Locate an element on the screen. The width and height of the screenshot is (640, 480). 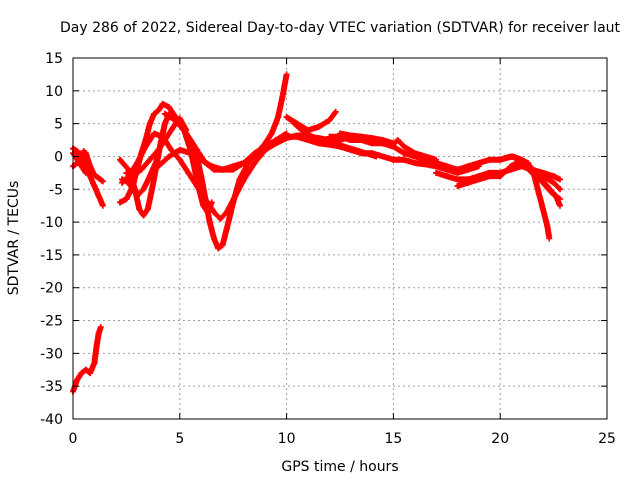
series-seg-j is located at coordinates (156, 163).